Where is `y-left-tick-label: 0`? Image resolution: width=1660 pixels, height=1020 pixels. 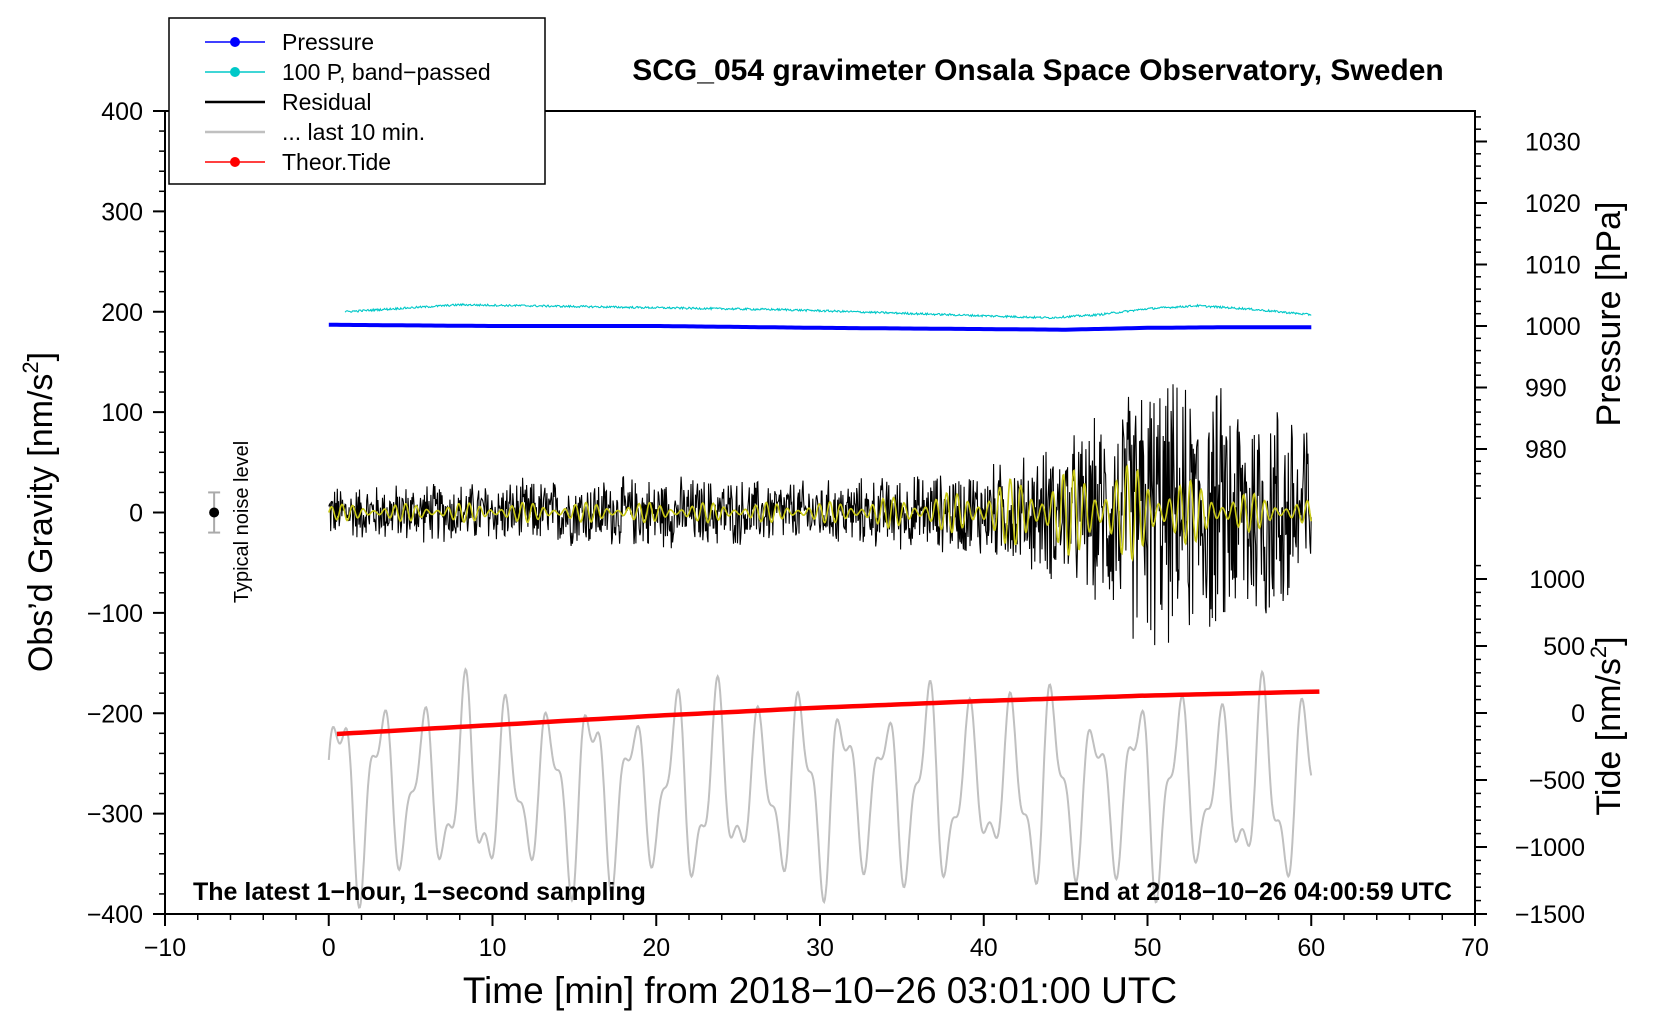 y-left-tick-label: 0 is located at coordinates (136, 514).